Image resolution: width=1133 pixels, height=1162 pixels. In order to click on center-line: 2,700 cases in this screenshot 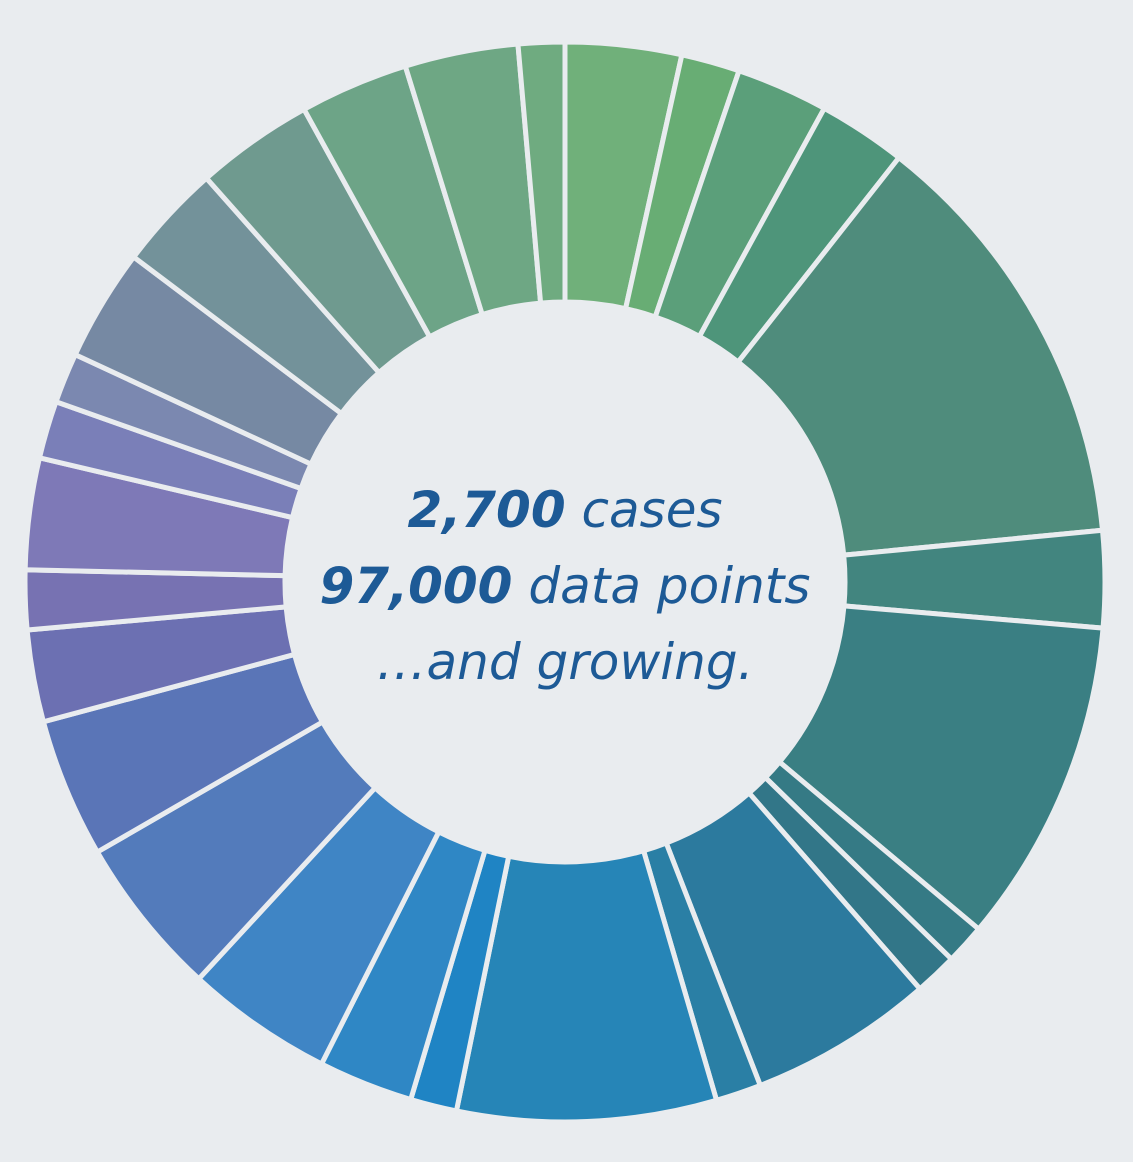, I will do `click(564, 510)`.